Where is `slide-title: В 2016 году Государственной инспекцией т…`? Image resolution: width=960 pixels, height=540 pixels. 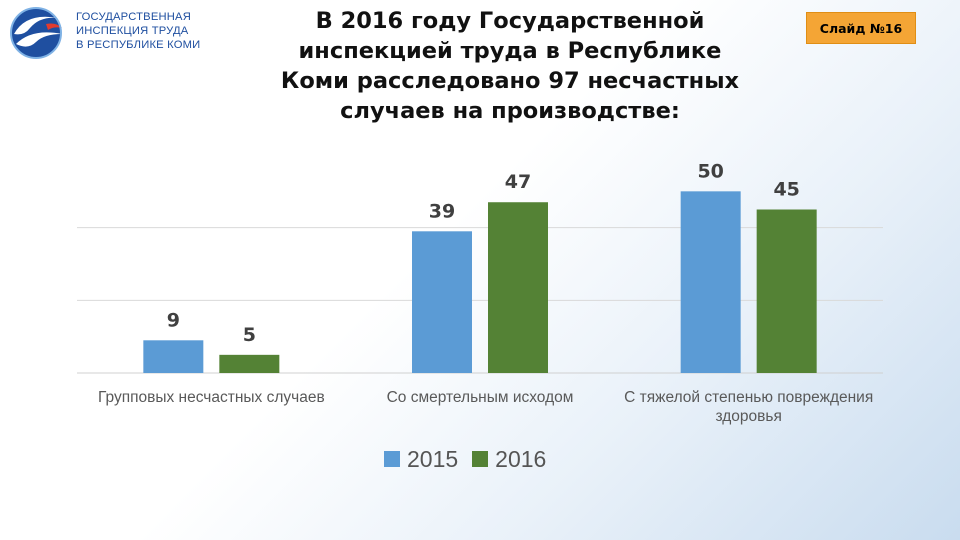
slide-title: В 2016 году Государственной инспекцией т… is located at coordinates (510, 66).